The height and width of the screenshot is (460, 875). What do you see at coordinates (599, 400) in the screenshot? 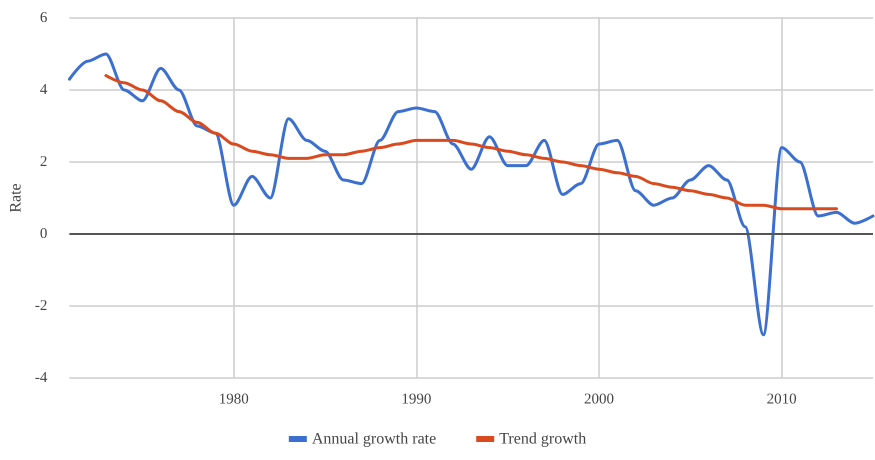
I see `x-tick-label: 2000` at bounding box center [599, 400].